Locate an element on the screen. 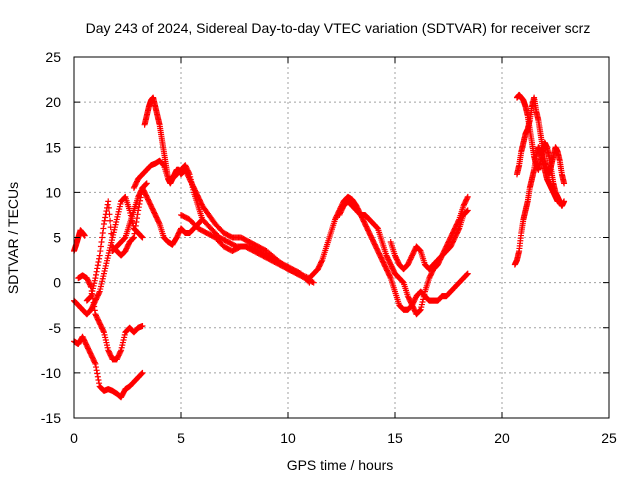  x-tick-label: 10 is located at coordinates (288, 438).